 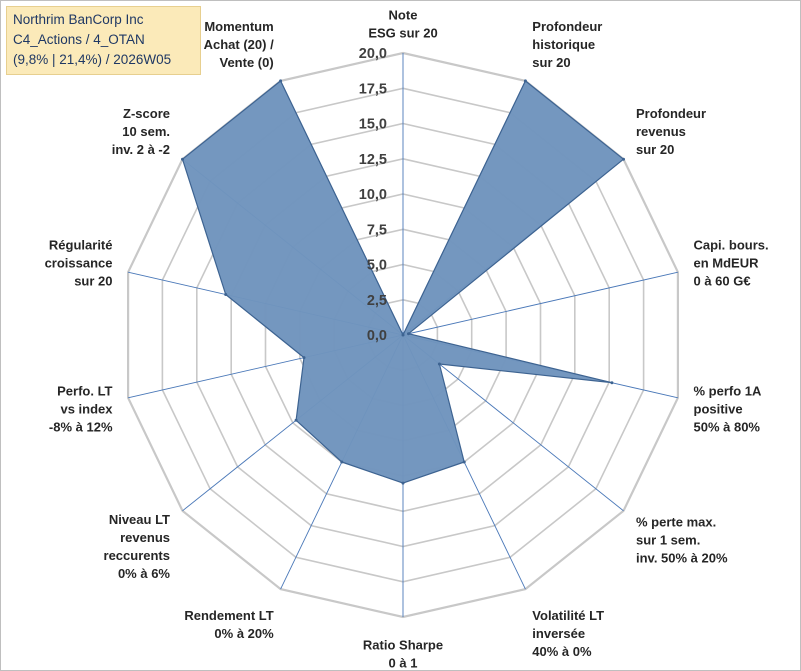 I want to click on axis-label-line: Régularité, so click(x=81, y=245).